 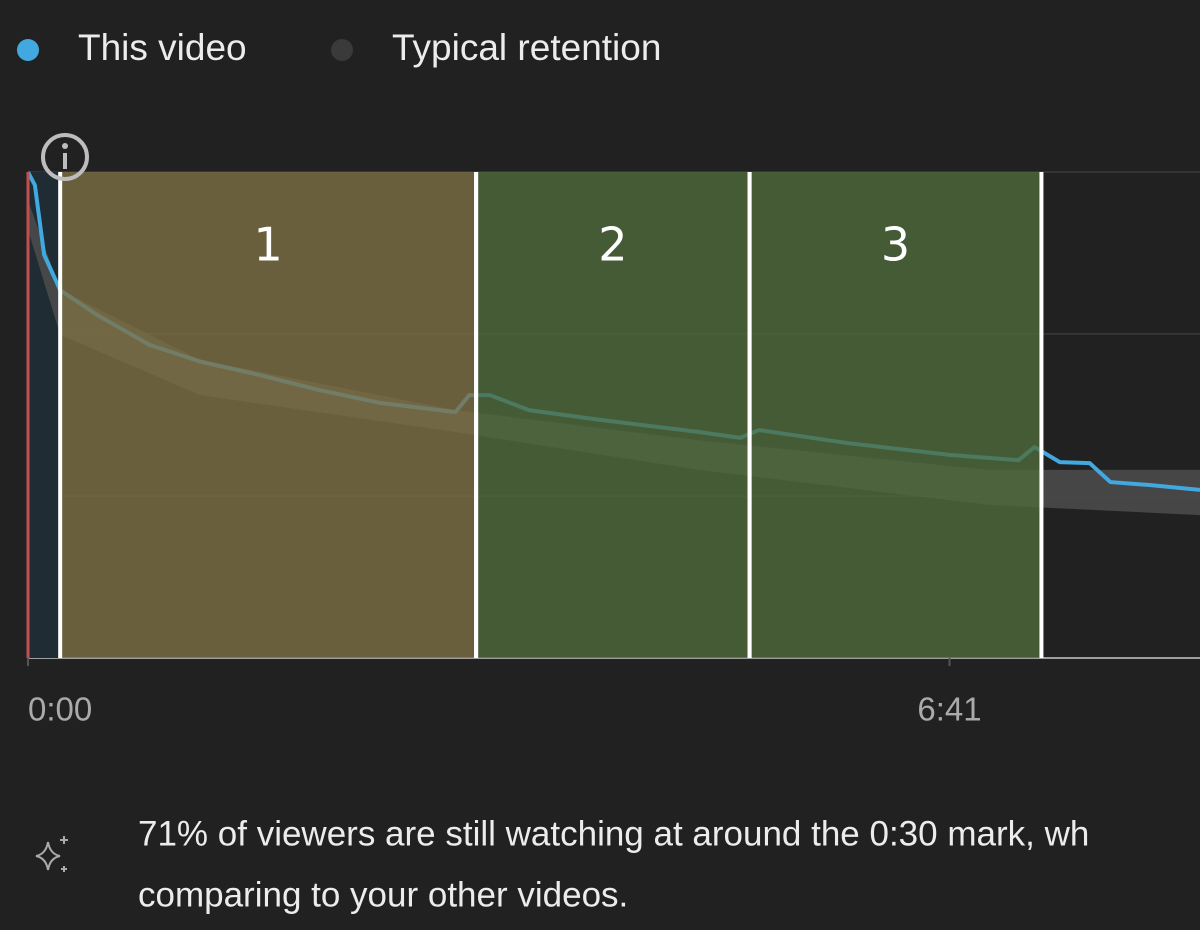 I want to click on sparkle-icon, so click(x=51, y=854).